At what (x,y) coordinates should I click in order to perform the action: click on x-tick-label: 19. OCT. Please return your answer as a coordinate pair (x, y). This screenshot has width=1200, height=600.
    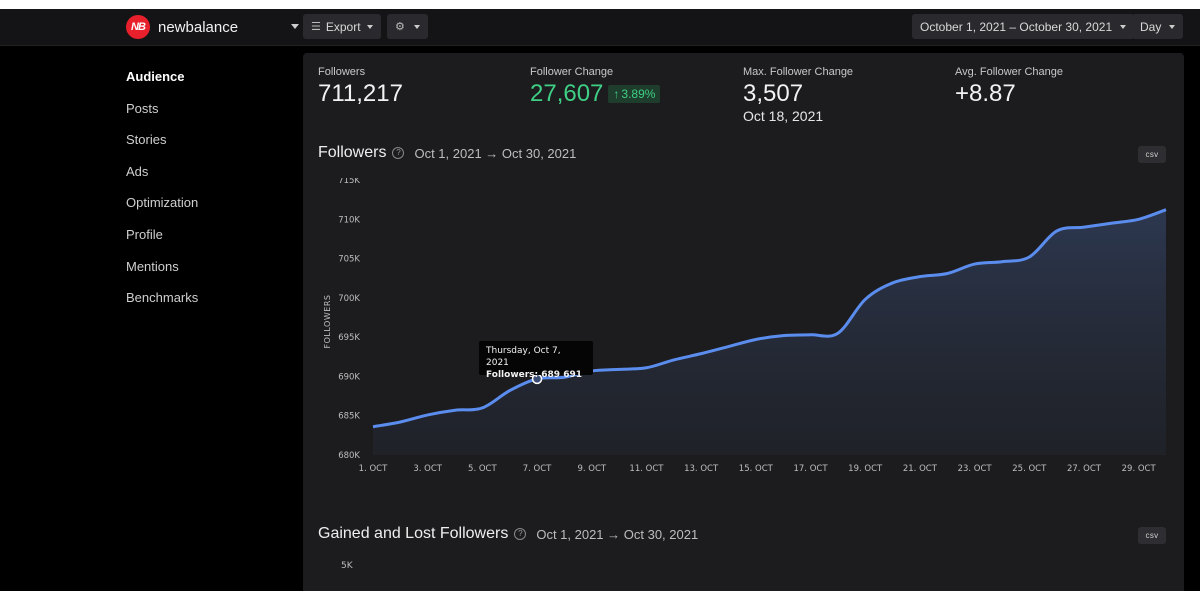
    Looking at the image, I should click on (865, 469).